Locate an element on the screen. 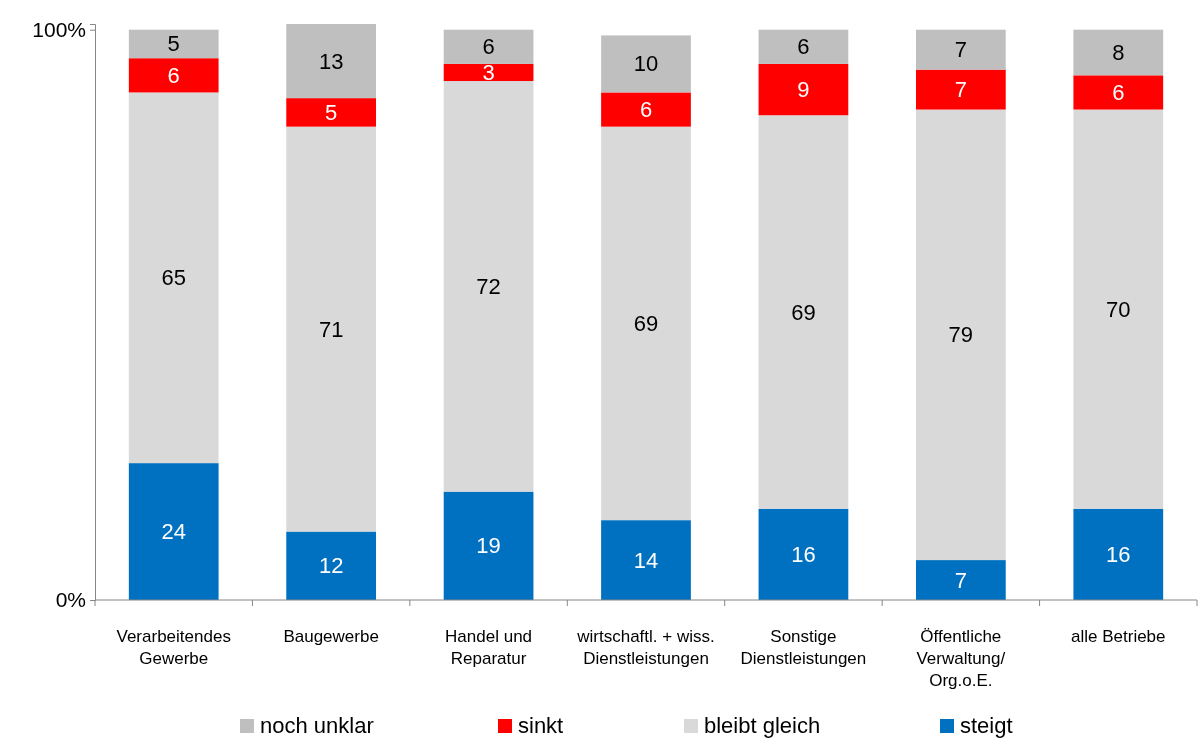 The width and height of the screenshot is (1200, 740). legend-label: steigt is located at coordinates (986, 725).